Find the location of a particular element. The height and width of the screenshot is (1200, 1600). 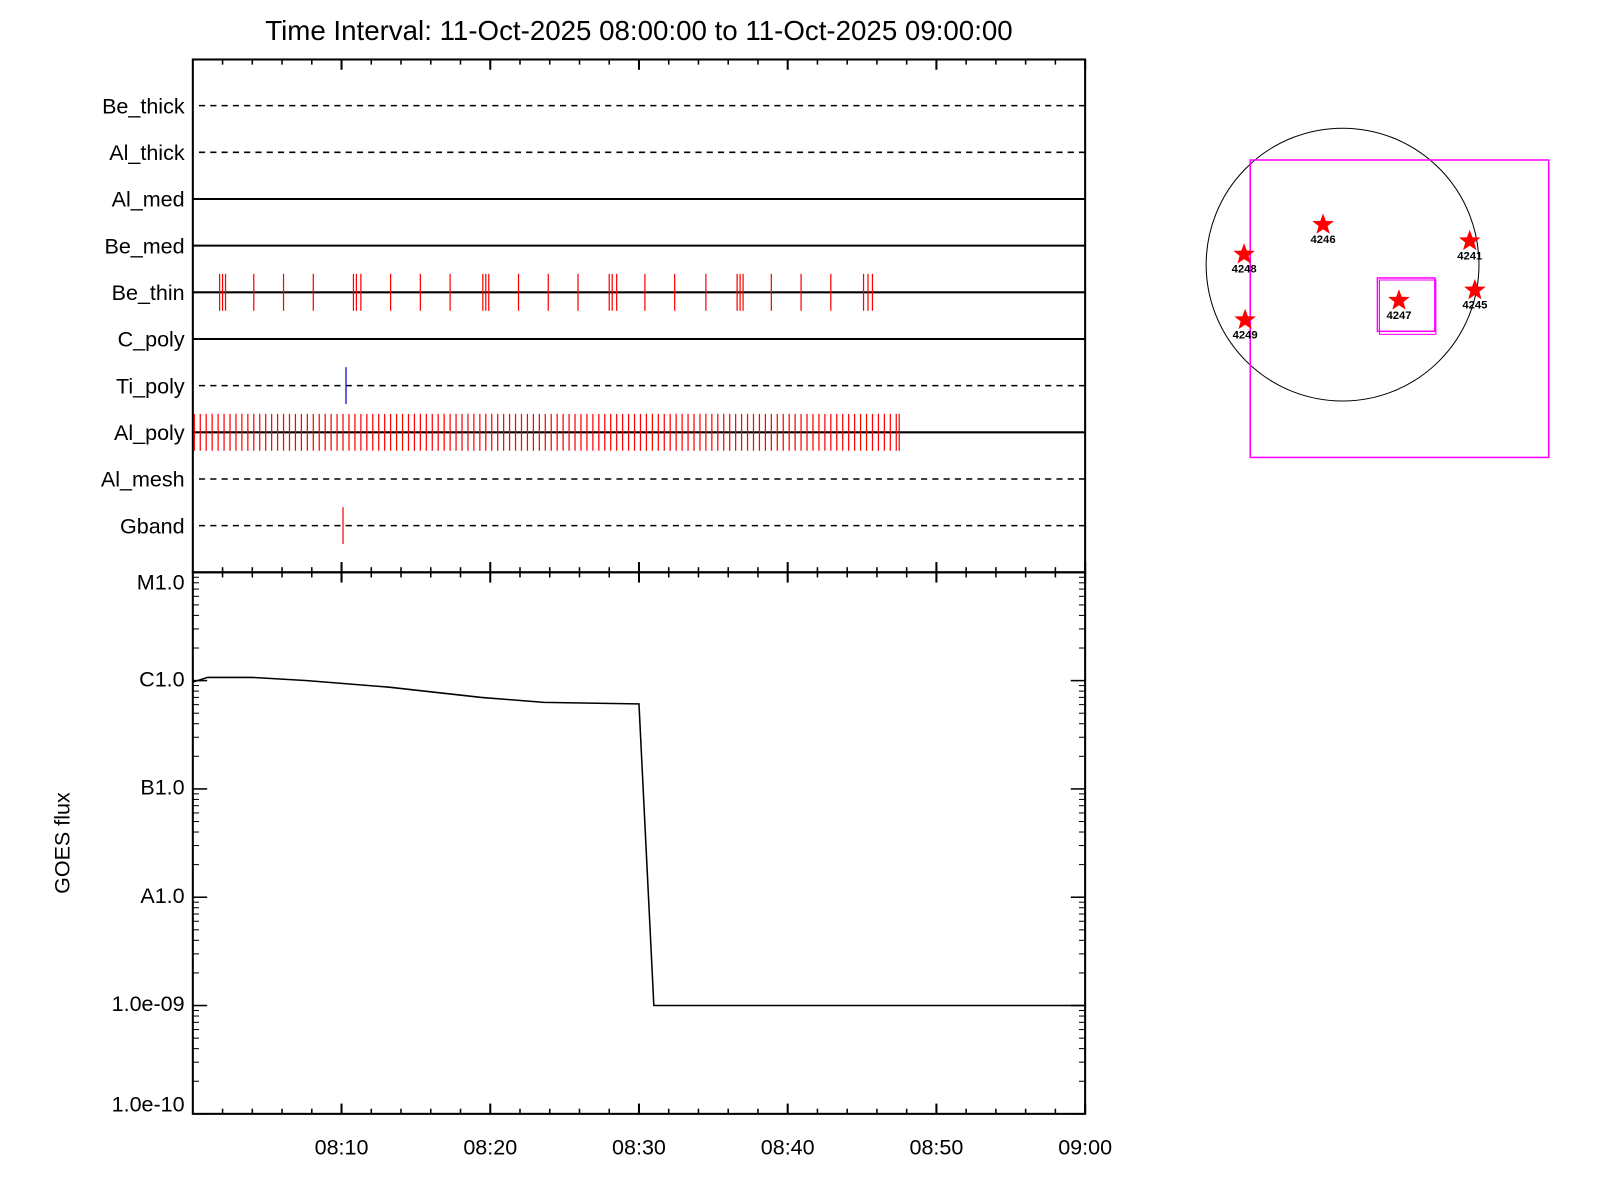

y-tick-label: M1.0 is located at coordinates (161, 582).